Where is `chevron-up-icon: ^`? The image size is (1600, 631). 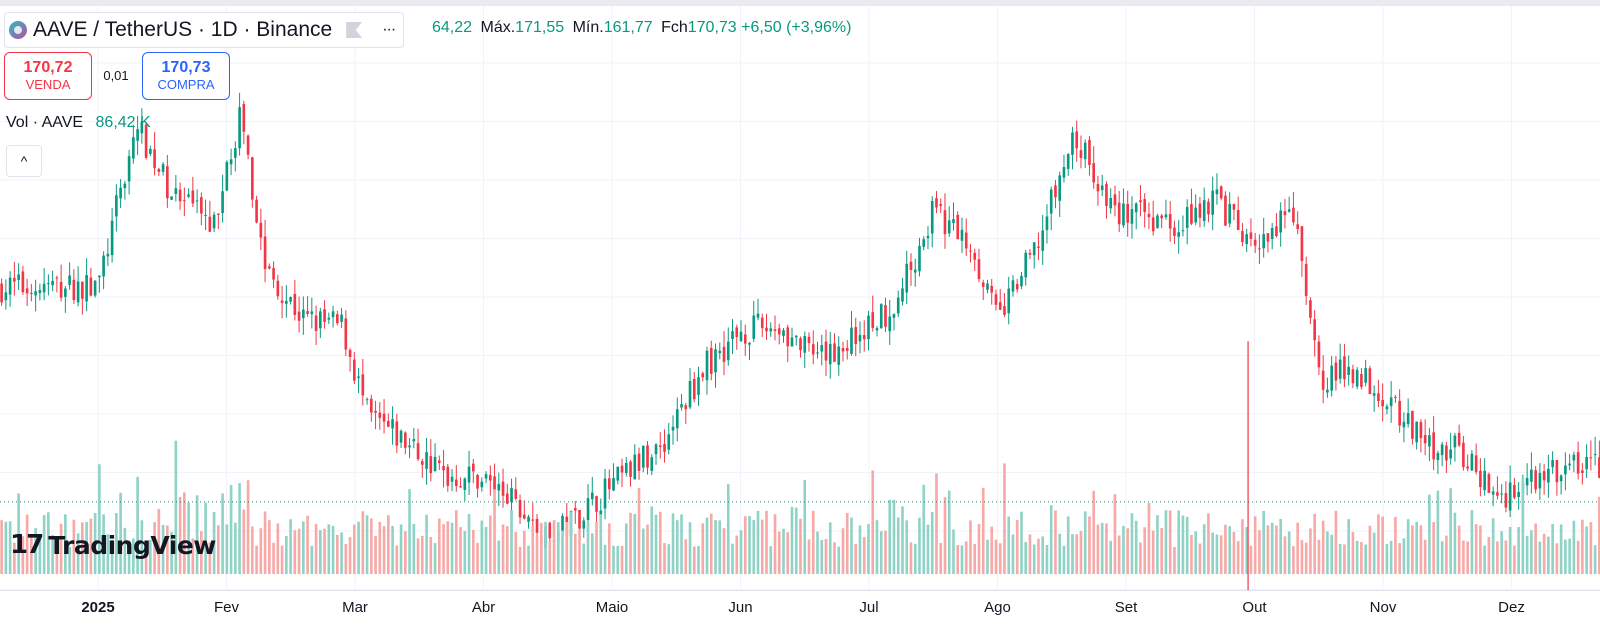
chevron-up-icon: ^ is located at coordinates (24, 161).